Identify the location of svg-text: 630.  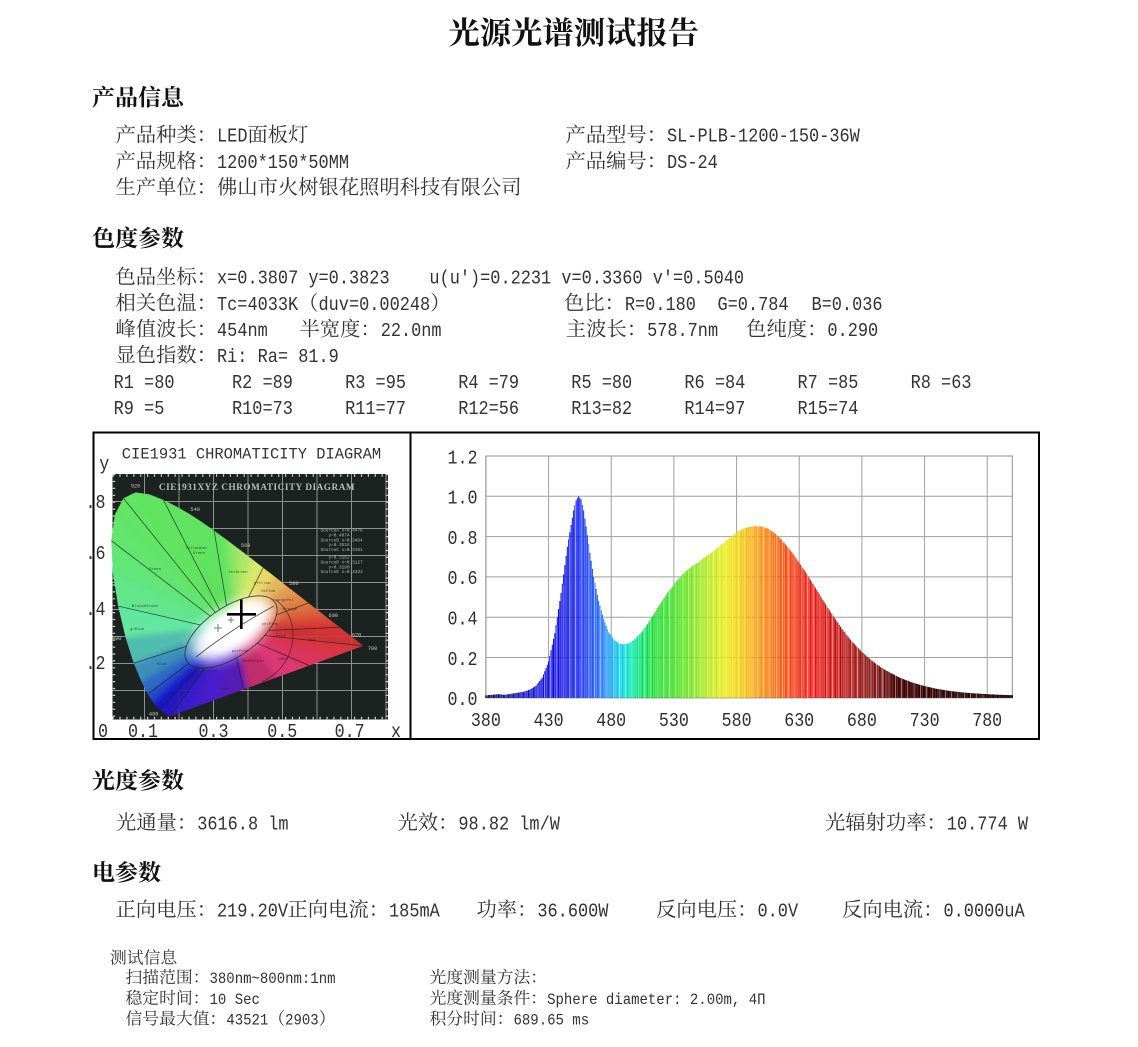
(799, 721).